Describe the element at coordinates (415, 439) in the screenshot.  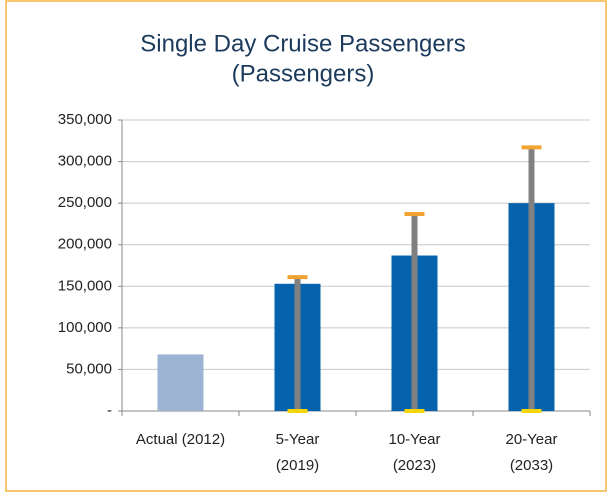
I see `x-tick-label: 10-Year` at that location.